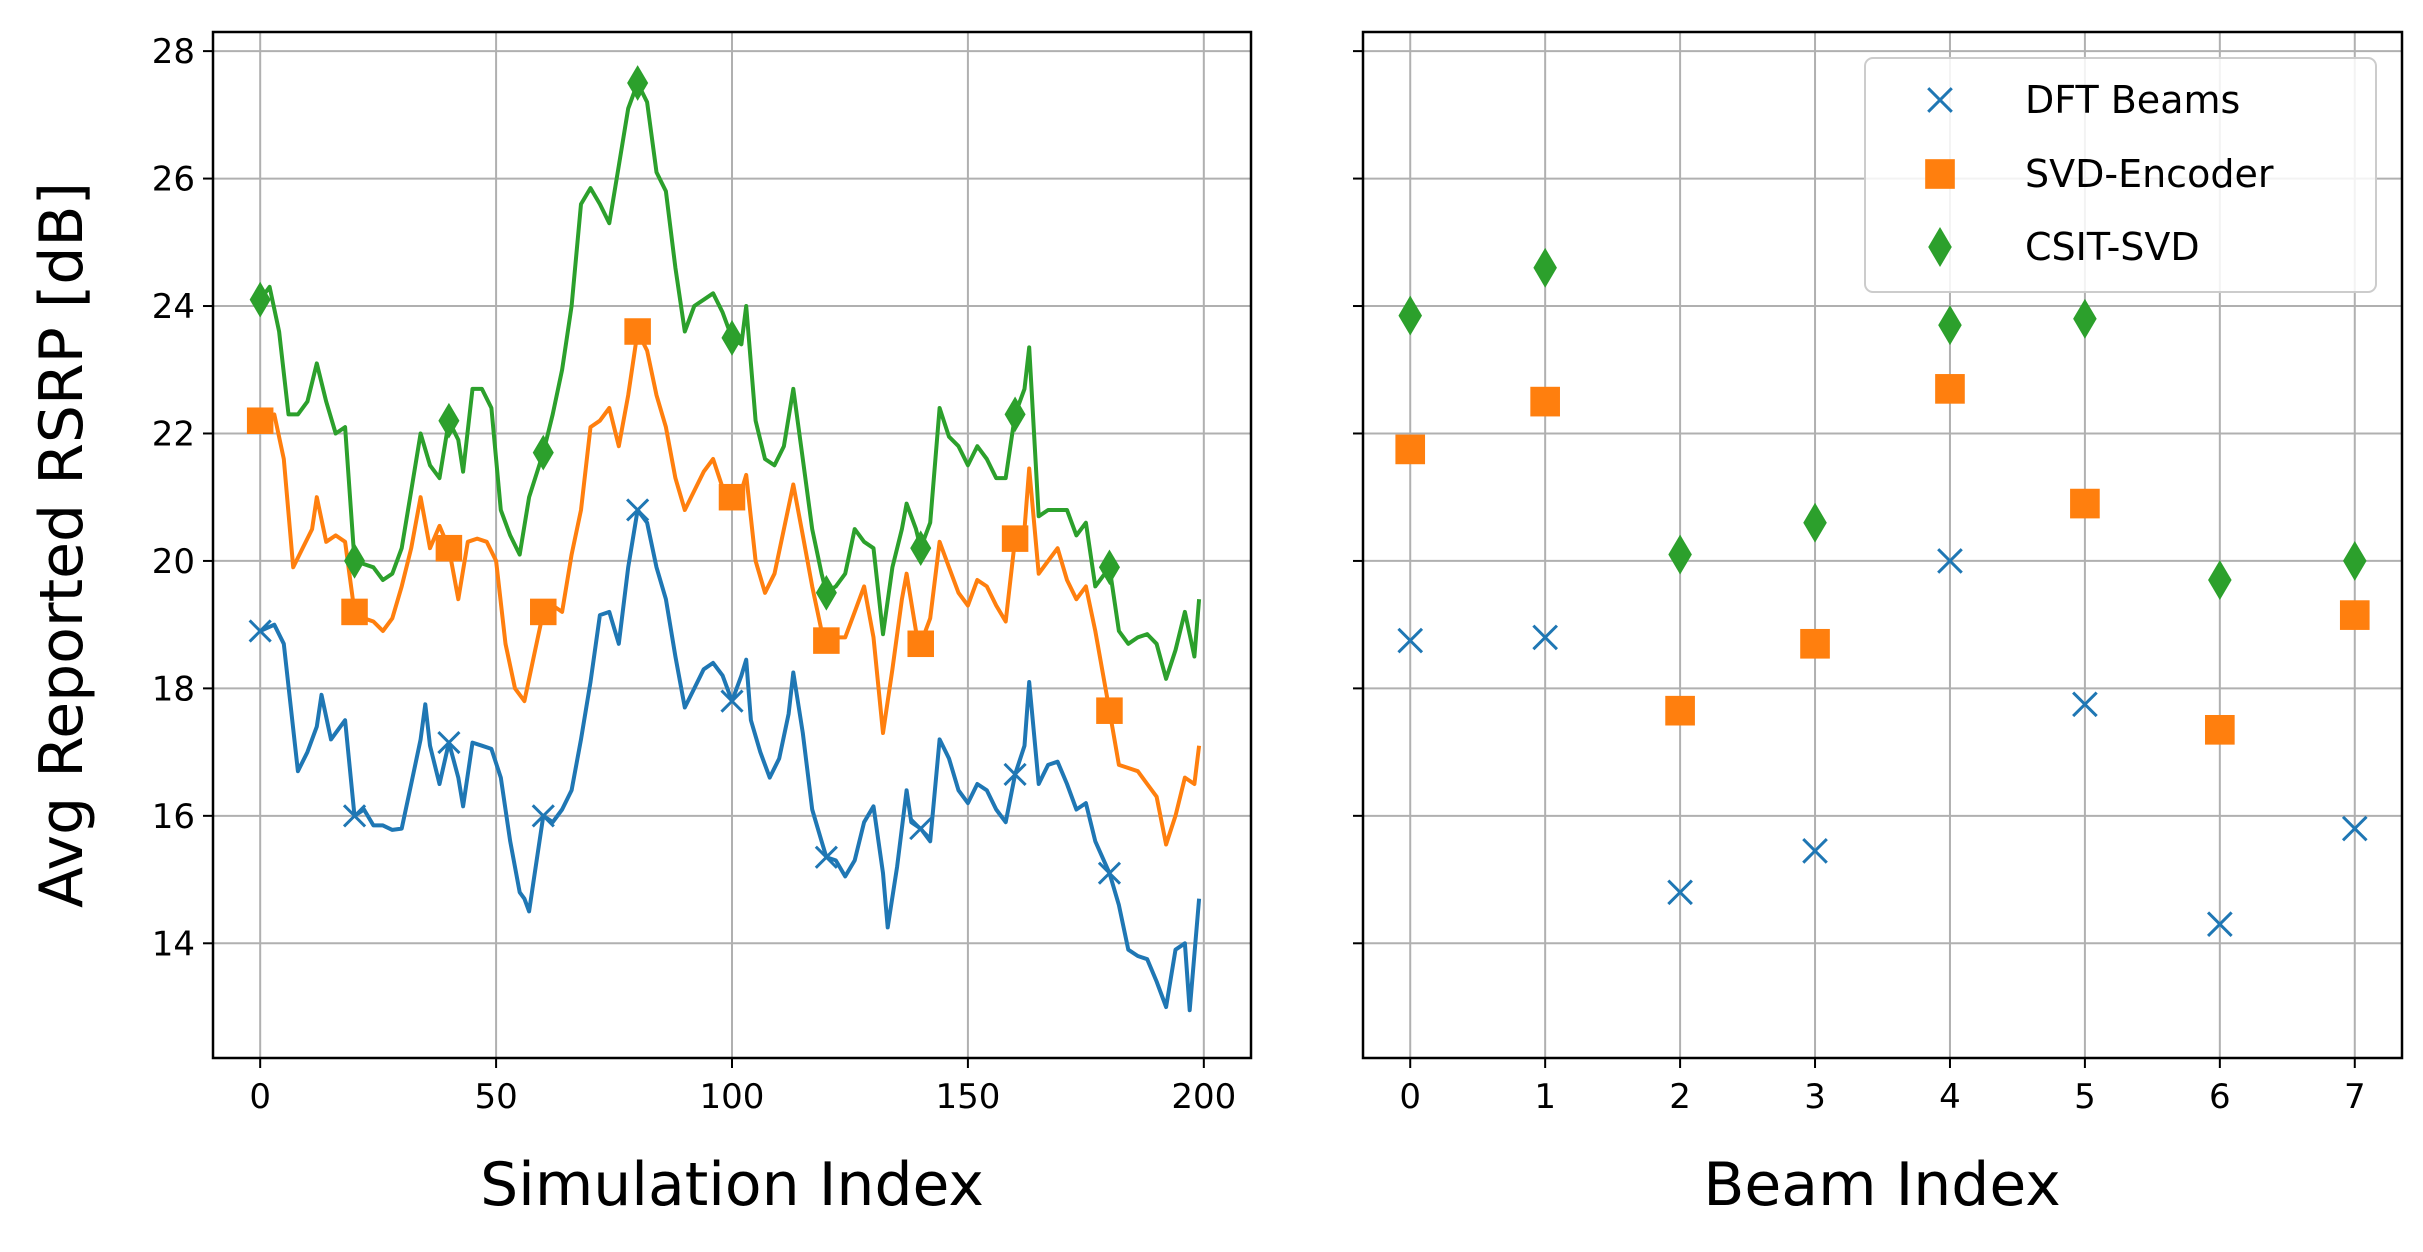  What do you see at coordinates (2085, 1097) in the screenshot?
I see `right-x-tick-label: 5` at bounding box center [2085, 1097].